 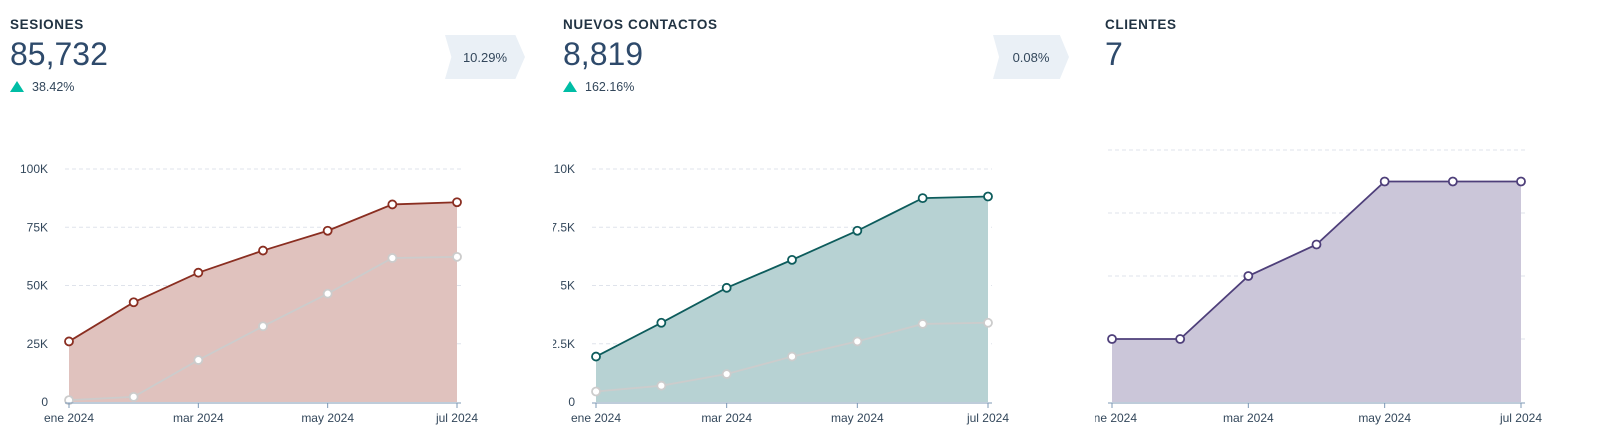 I want to click on kpi-change: 162.16%, so click(x=598, y=87).